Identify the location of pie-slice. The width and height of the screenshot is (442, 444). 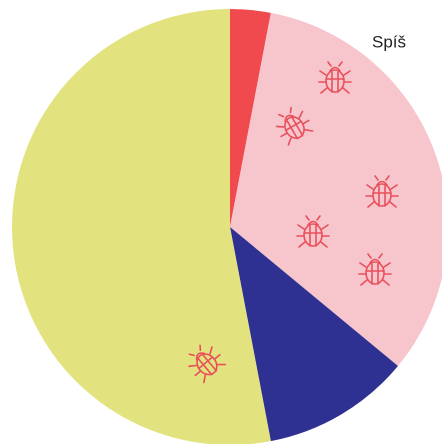
(250, 118).